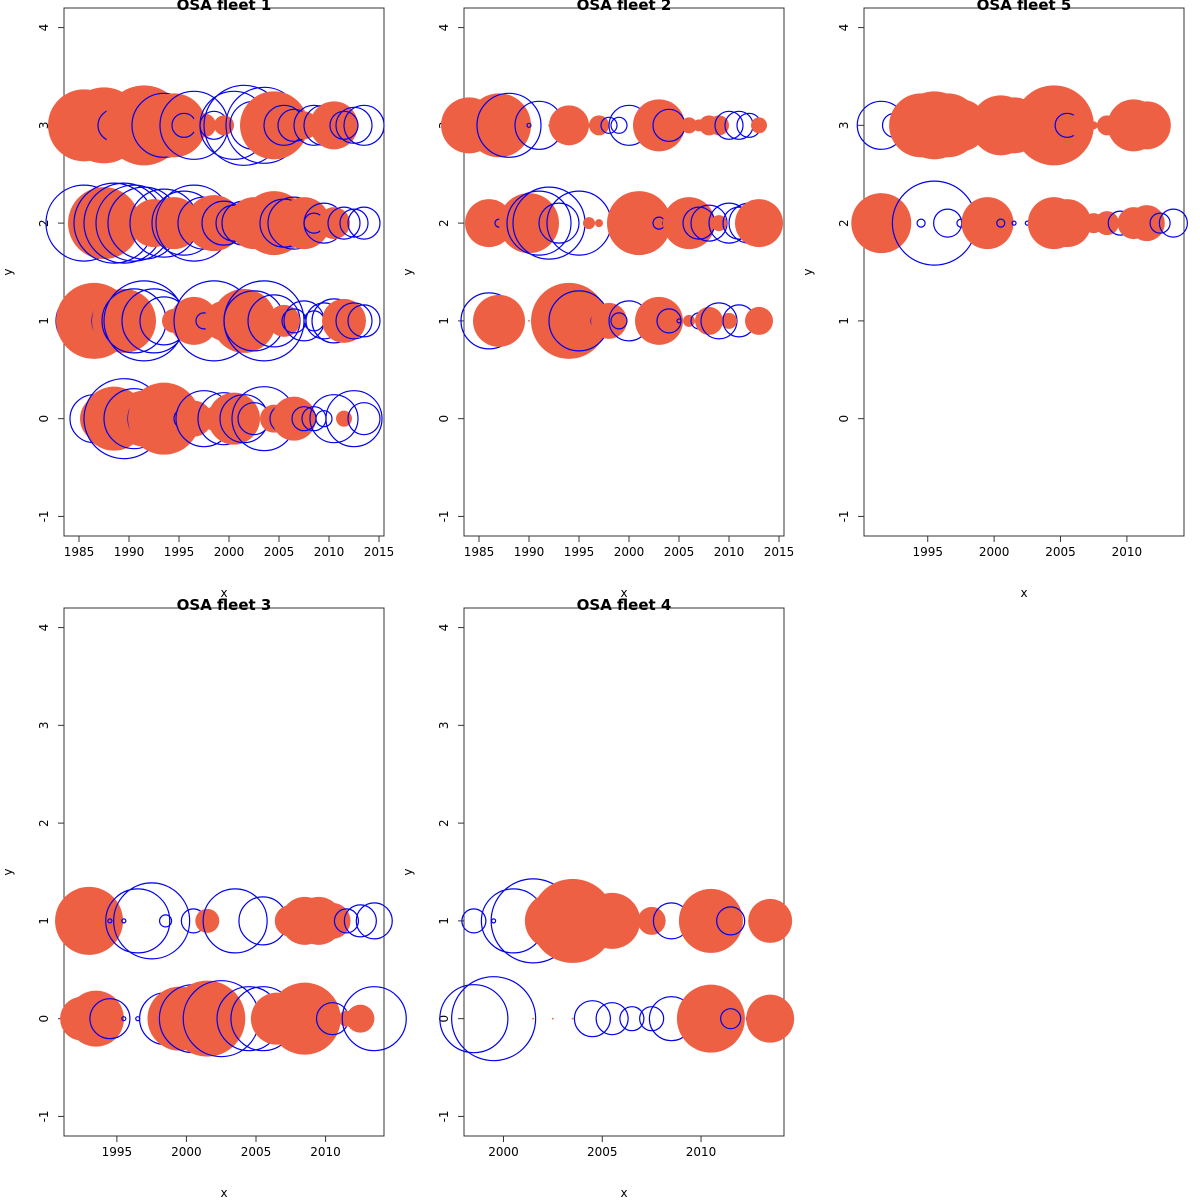  What do you see at coordinates (624, 7) in the screenshot?
I see `panel-title: OSA fleet 2` at bounding box center [624, 7].